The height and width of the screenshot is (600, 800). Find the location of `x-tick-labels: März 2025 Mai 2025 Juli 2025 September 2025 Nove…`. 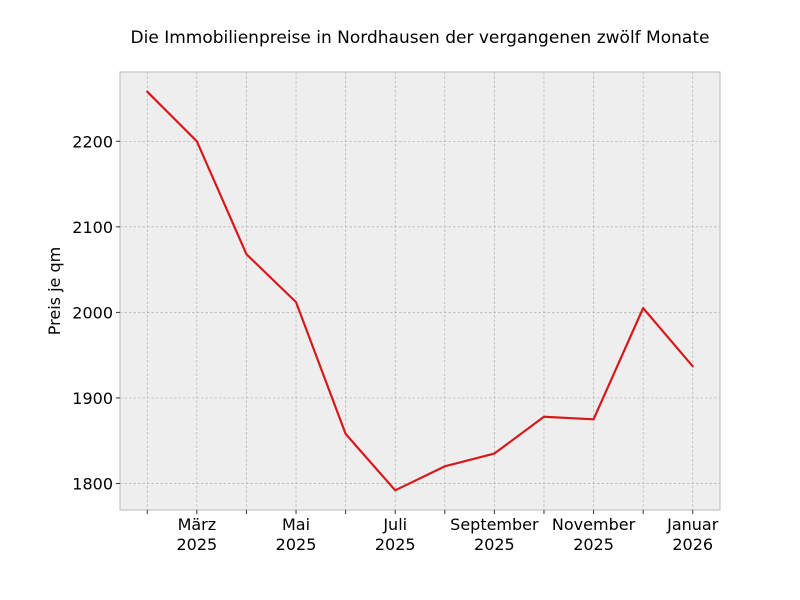

x-tick-labels: März 2025 Mai 2025 Juli 2025 September 2025 Nove… is located at coordinates (448, 534).